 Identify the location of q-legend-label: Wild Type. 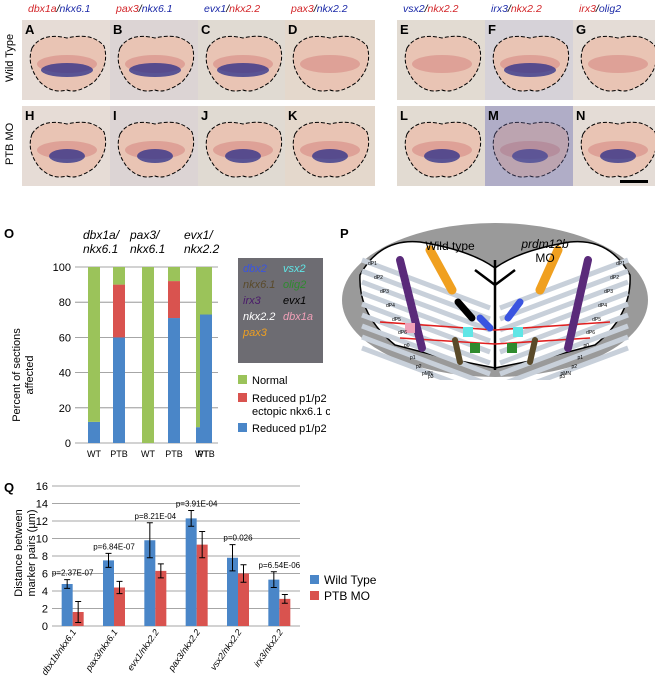
(350, 580).